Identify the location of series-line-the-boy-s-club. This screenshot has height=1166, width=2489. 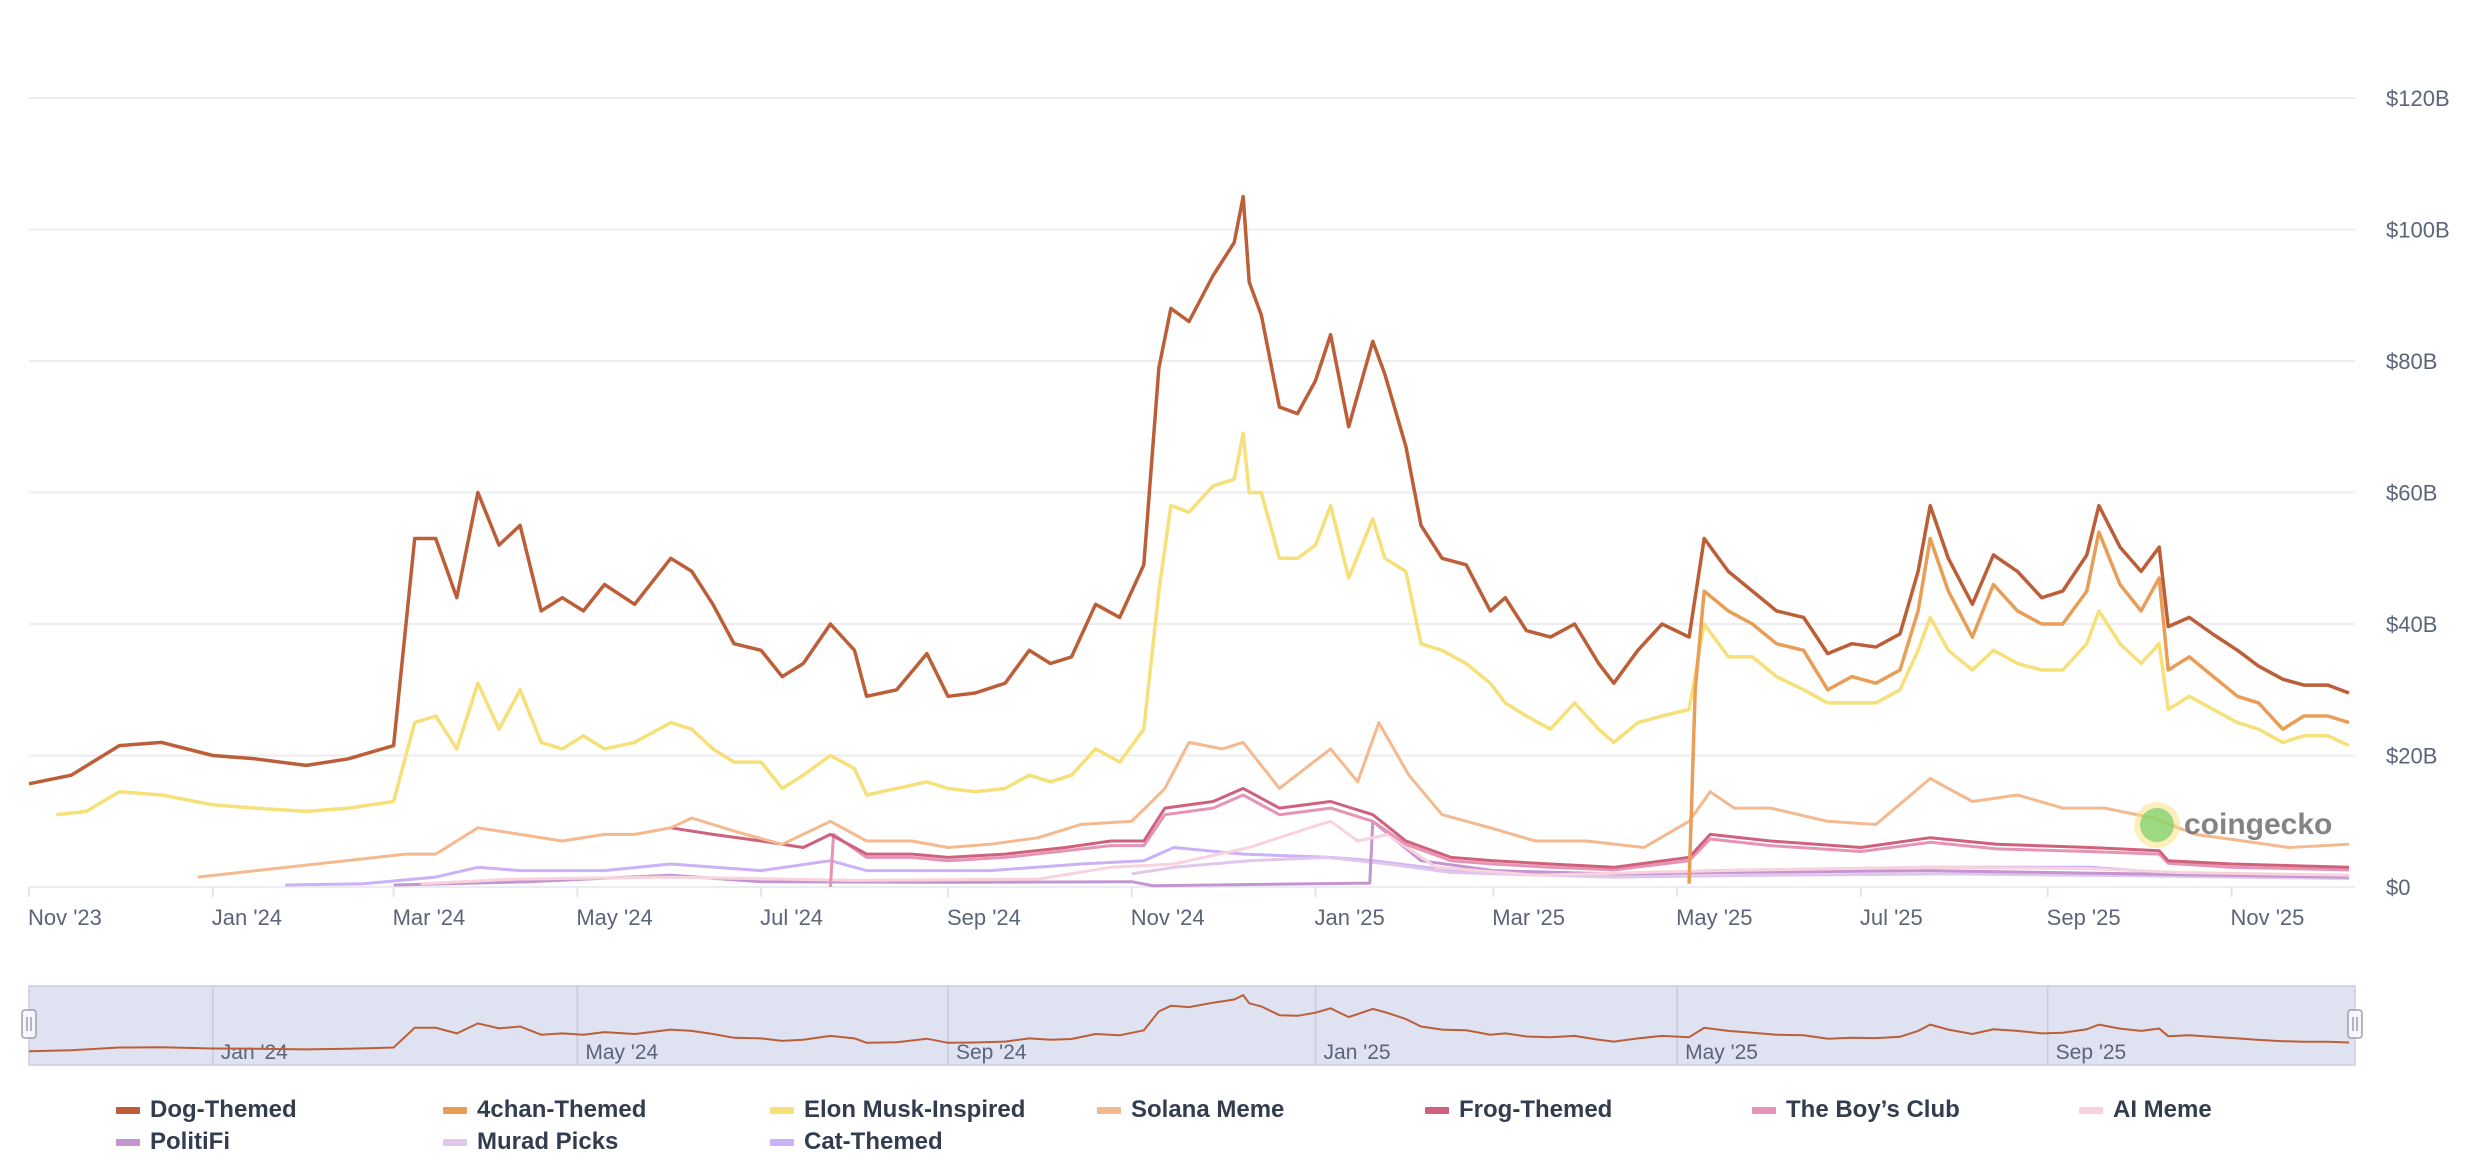
(1589, 840).